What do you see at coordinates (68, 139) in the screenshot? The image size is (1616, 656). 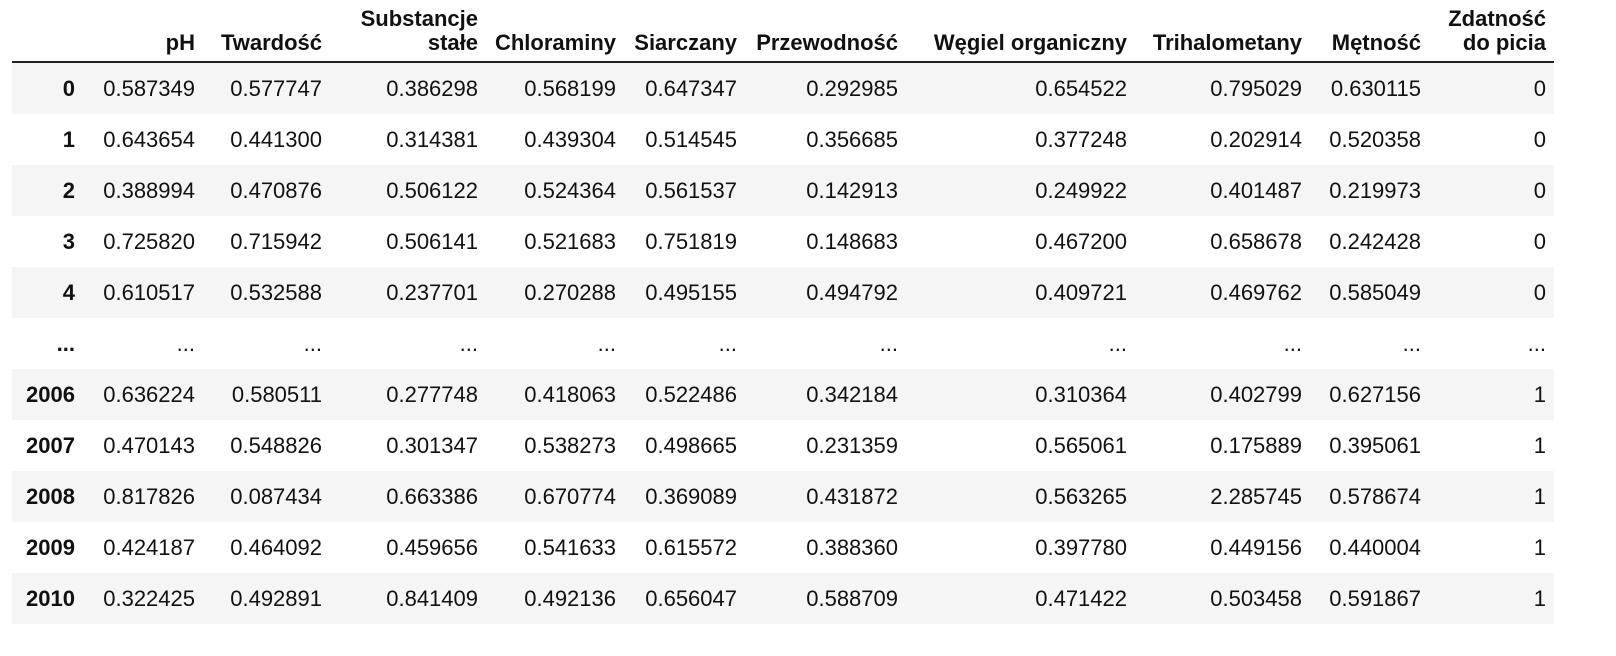 I see `row-index: 1` at bounding box center [68, 139].